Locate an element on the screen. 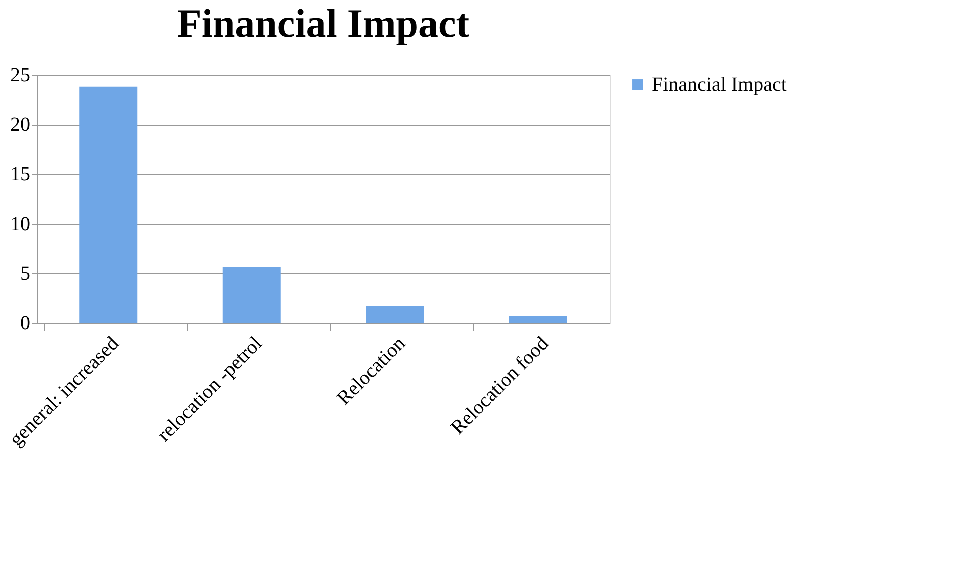  chart-title: Financial Impact is located at coordinates (323, 23).